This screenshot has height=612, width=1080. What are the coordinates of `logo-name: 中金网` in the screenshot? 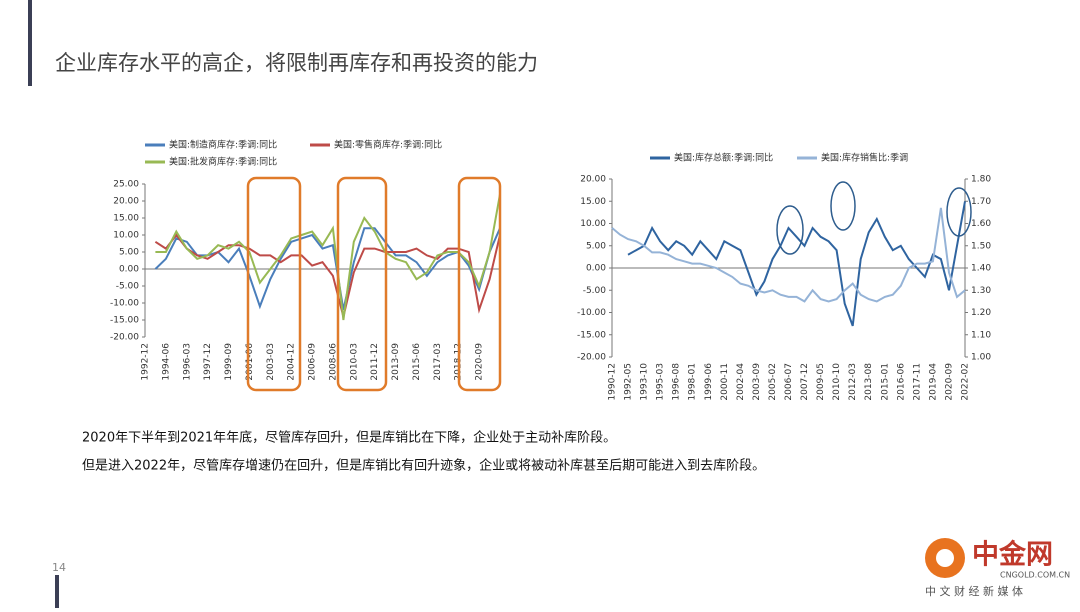 It's located at (1012, 555).